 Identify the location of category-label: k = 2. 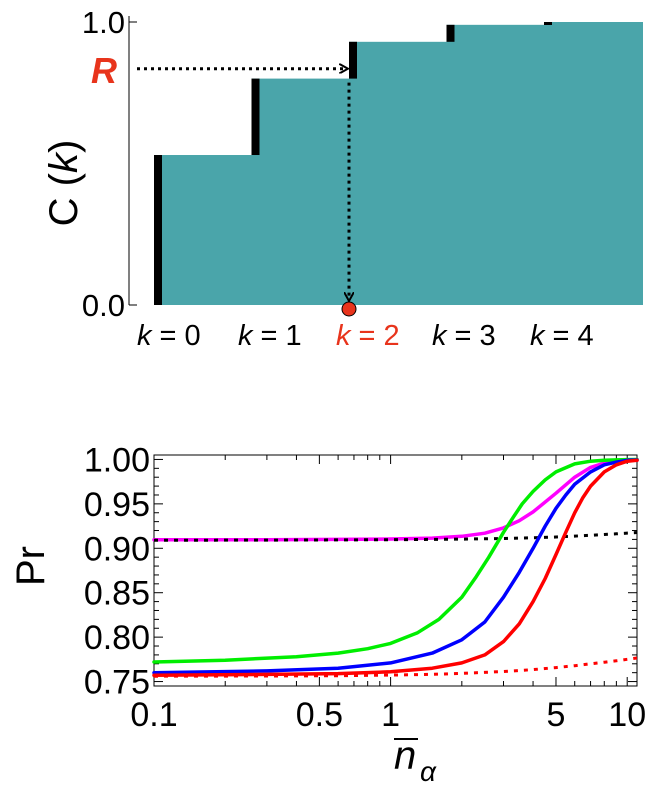
(368, 336).